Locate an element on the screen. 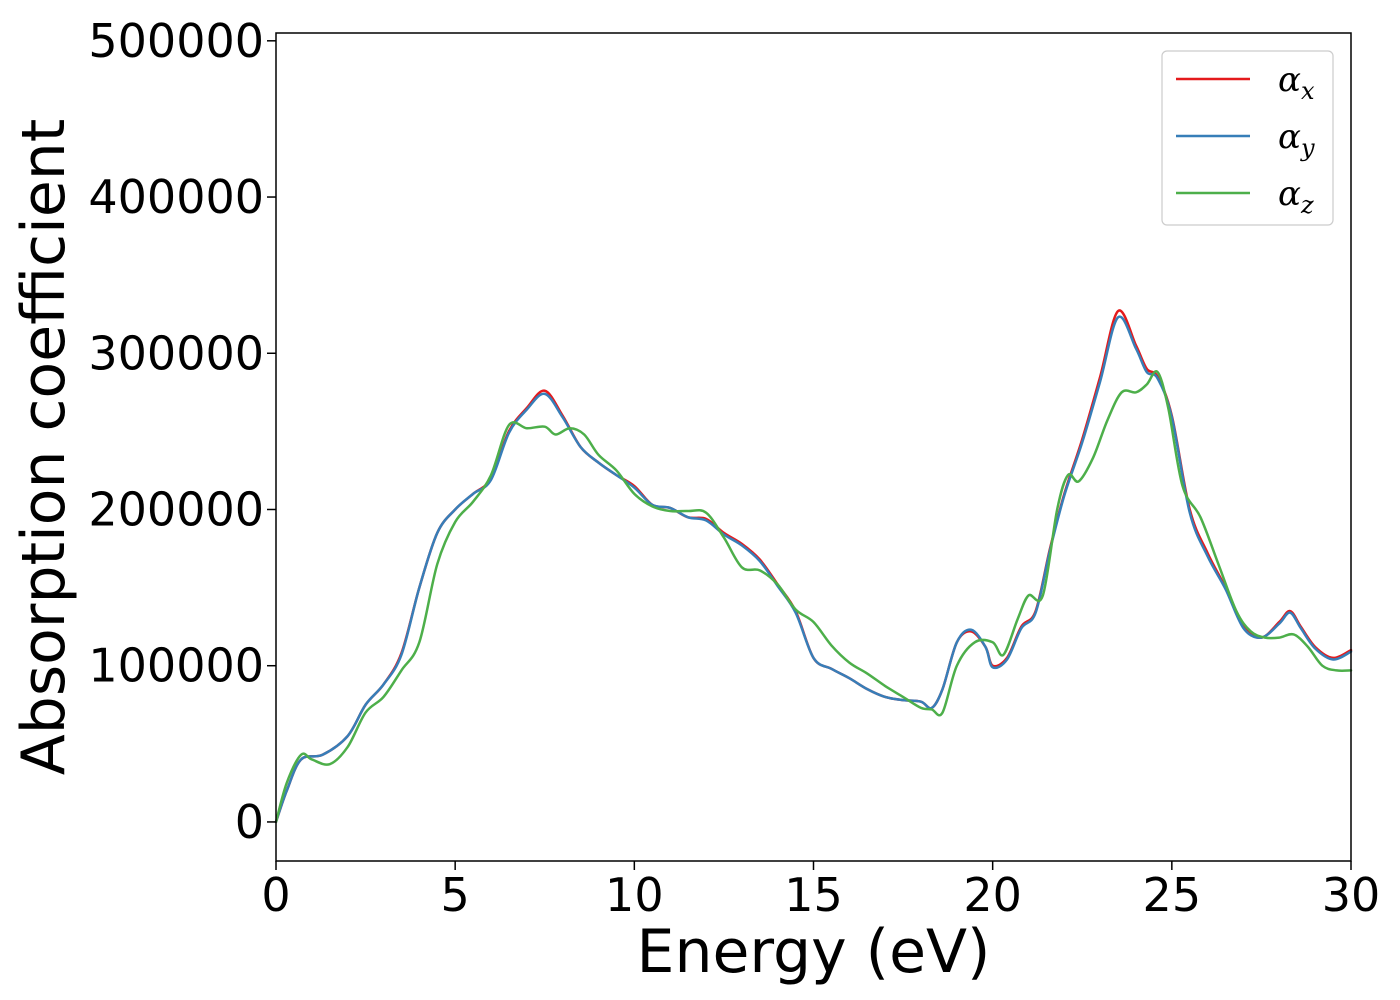 The height and width of the screenshot is (1000, 1400). y-tick-label: 300000 is located at coordinates (176, 353).